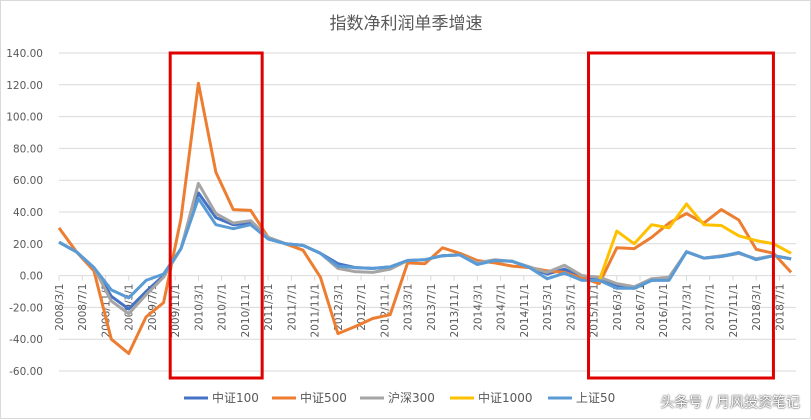 This screenshot has height=420, width=811. I want to click on x-tick-label: 2017/7/1, so click(711, 307).